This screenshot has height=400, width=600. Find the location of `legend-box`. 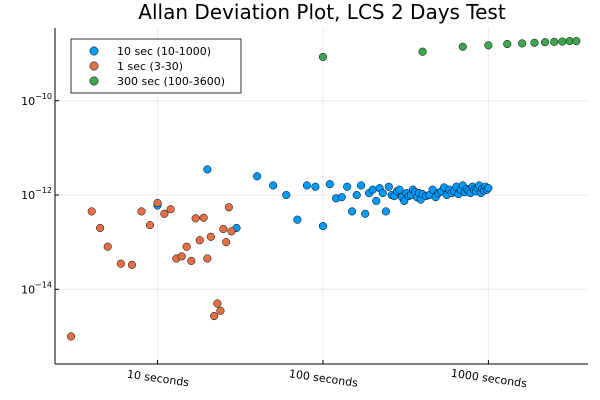

legend-box is located at coordinates (156, 66).